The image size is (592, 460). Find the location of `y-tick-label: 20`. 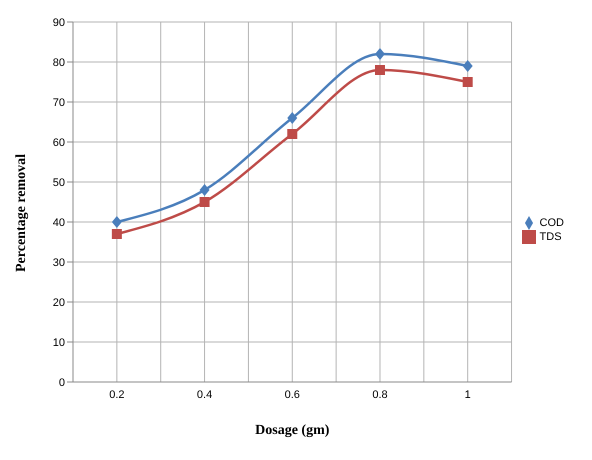

y-tick-label: 20 is located at coordinates (58, 302).